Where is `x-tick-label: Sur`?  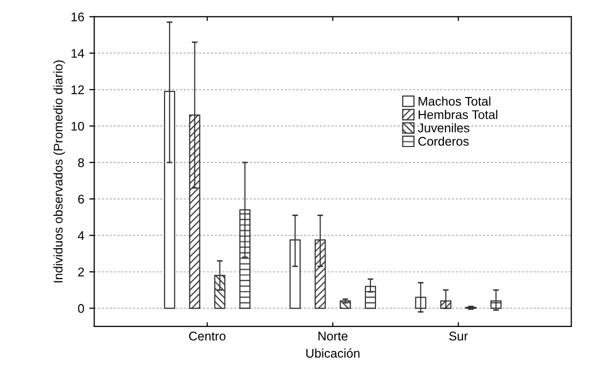
x-tick-label: Sur is located at coordinates (458, 336).